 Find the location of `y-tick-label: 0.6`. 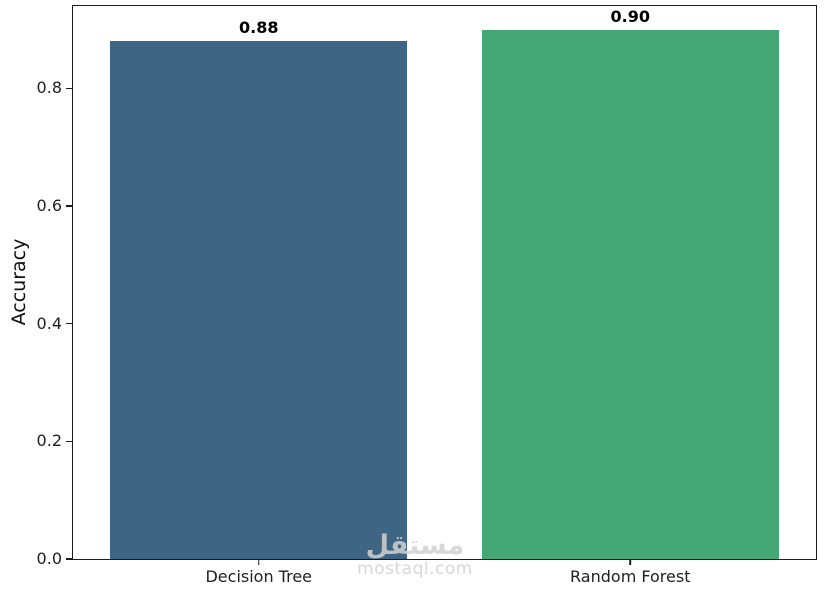

y-tick-label: 0.6 is located at coordinates (49, 206).